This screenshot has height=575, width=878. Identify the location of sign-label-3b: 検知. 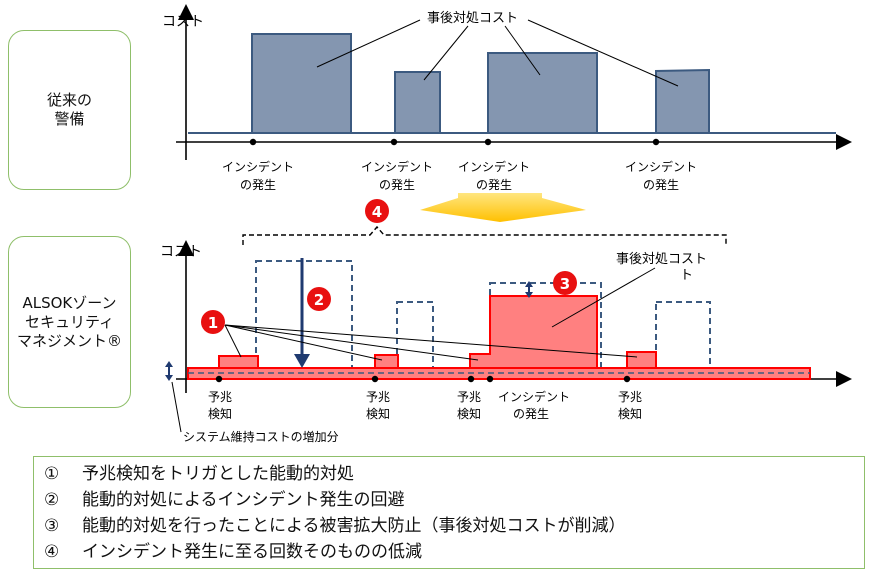
(469, 414).